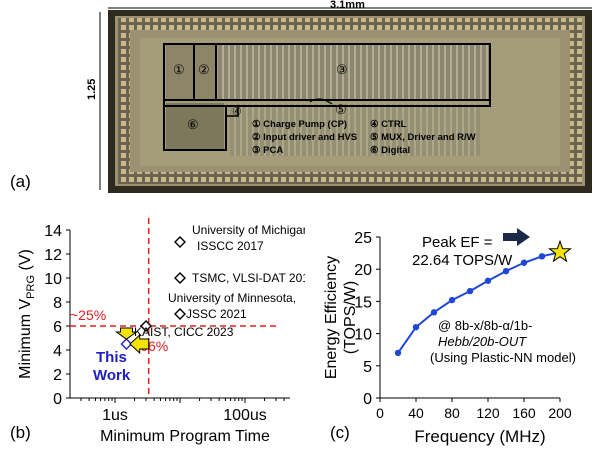 This screenshot has width=614, height=456. What do you see at coordinates (380, 413) in the screenshot?
I see `x-tick-label: 0` at bounding box center [380, 413].